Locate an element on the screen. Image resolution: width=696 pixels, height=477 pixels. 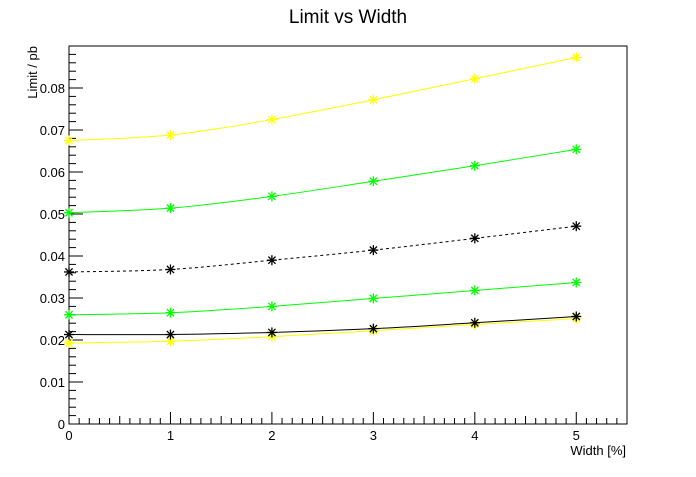
y-tick-label: 0.08 is located at coordinates (52, 88).